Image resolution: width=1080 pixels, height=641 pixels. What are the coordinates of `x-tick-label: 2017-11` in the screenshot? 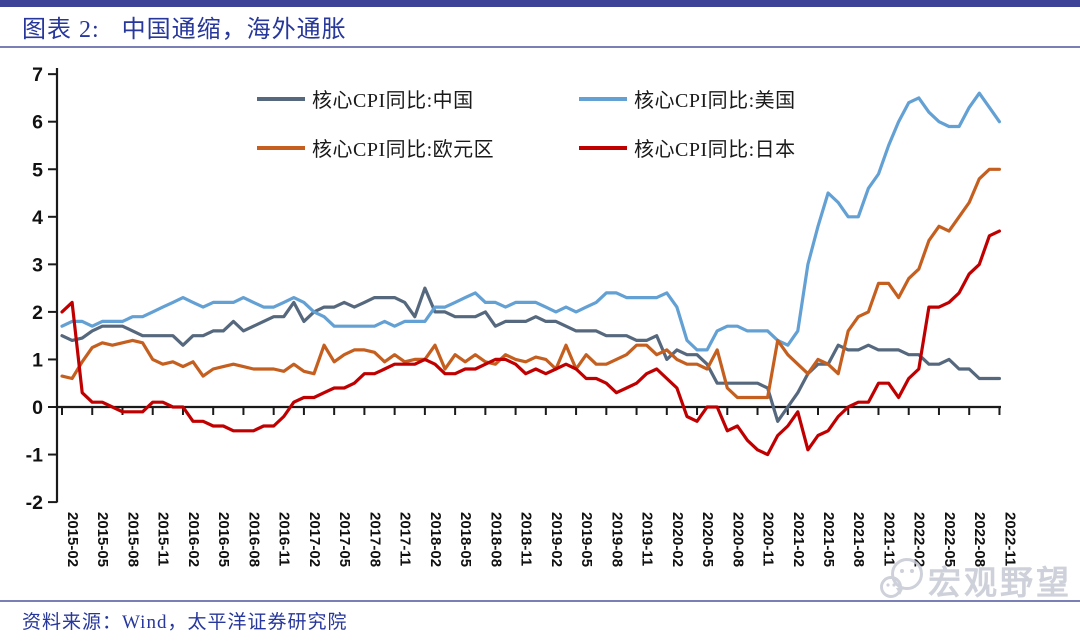 It's located at (405, 539).